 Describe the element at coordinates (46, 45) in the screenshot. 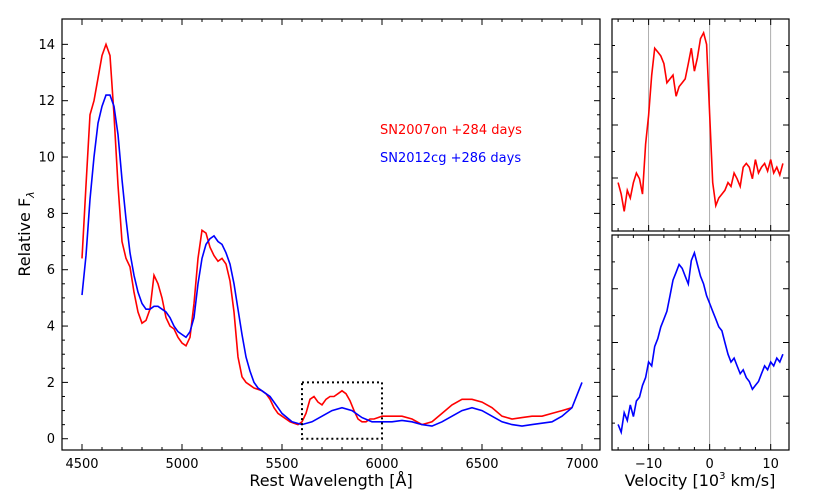

I see `y-tick-label: 14` at that location.